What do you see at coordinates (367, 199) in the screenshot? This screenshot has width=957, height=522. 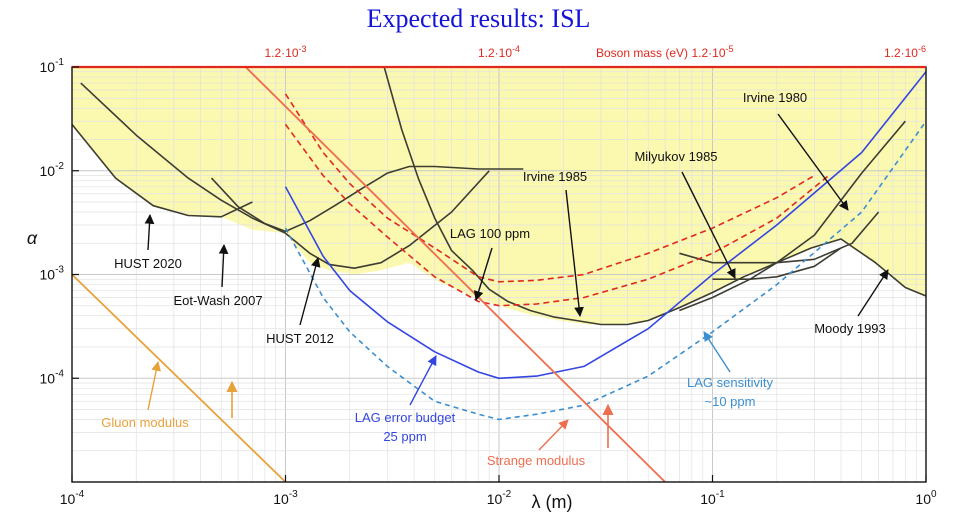 I see `series-line-hust-2012` at bounding box center [367, 199].